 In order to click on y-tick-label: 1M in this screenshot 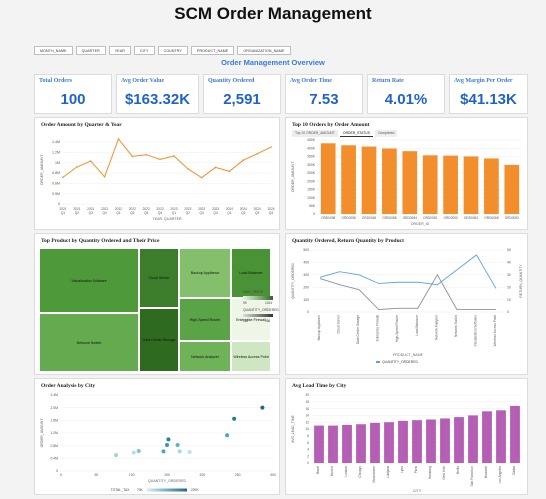, I will do `click(57, 163)`.